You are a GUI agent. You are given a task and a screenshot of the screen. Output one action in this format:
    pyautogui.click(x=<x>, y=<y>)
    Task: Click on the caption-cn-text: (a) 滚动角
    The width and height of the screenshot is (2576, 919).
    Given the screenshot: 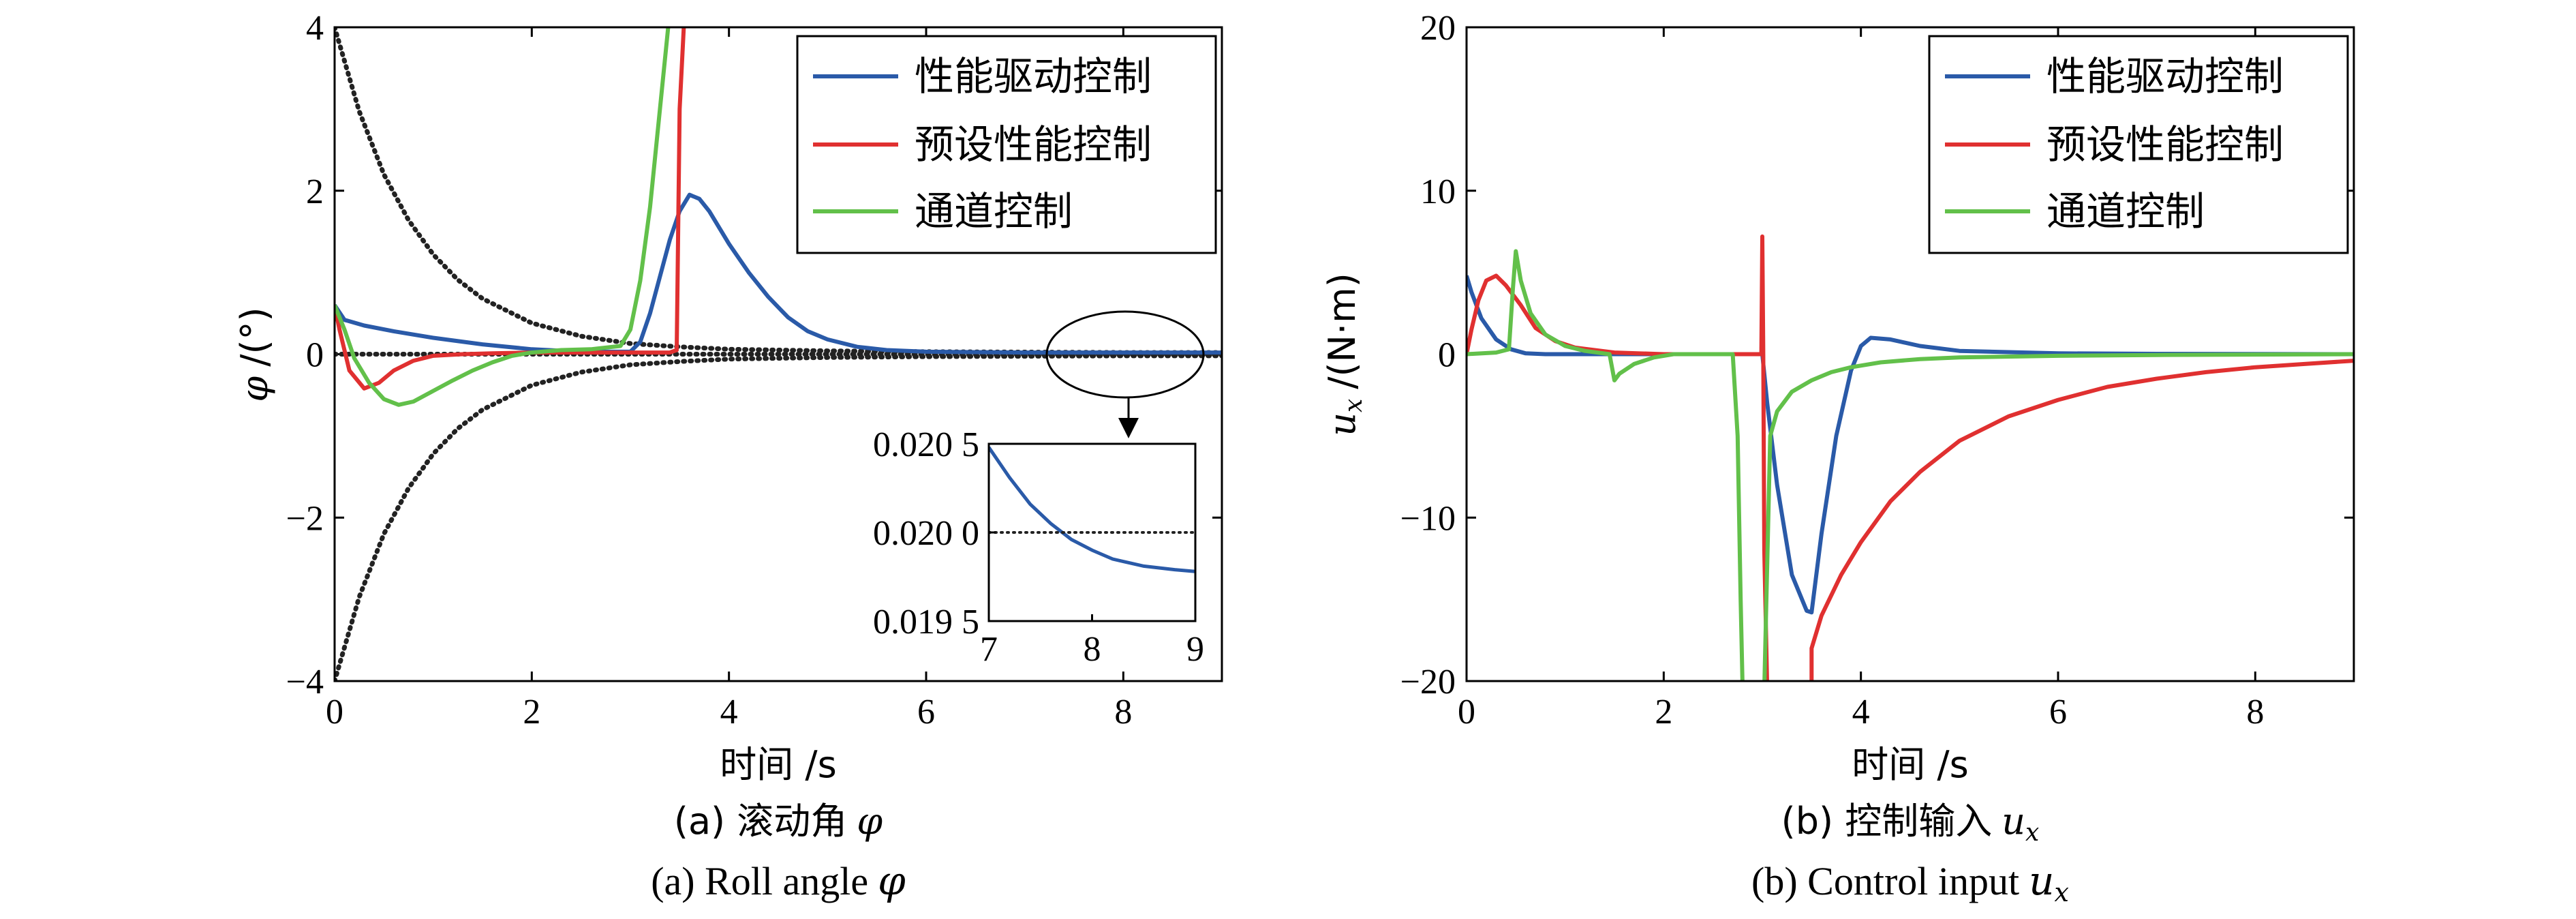 What is the action you would take?
    pyautogui.click(x=760, y=821)
    